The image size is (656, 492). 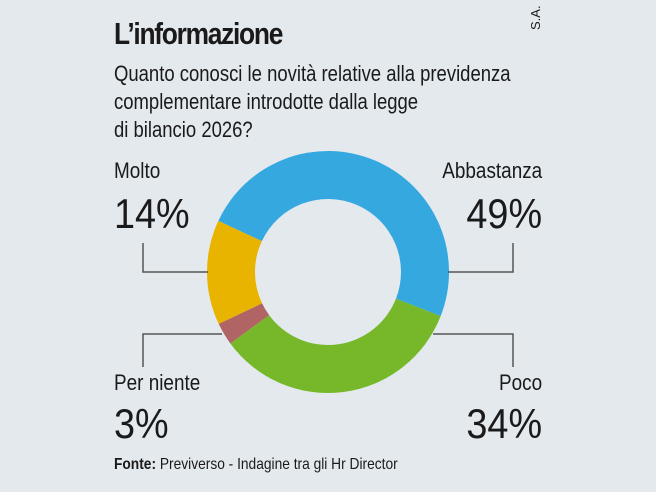 What do you see at coordinates (266, 101) in the screenshot?
I see `subtitle-line-2: complementare introdotte dalla legge` at bounding box center [266, 101].